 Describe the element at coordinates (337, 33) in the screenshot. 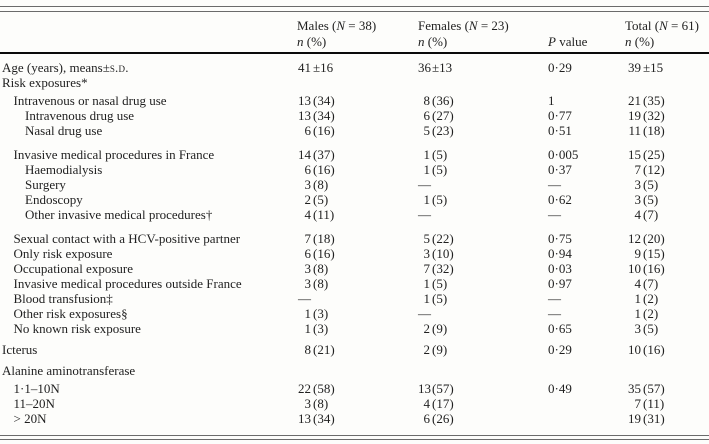

I see `col-header-males: Males (N = 38) n (%)` at that location.